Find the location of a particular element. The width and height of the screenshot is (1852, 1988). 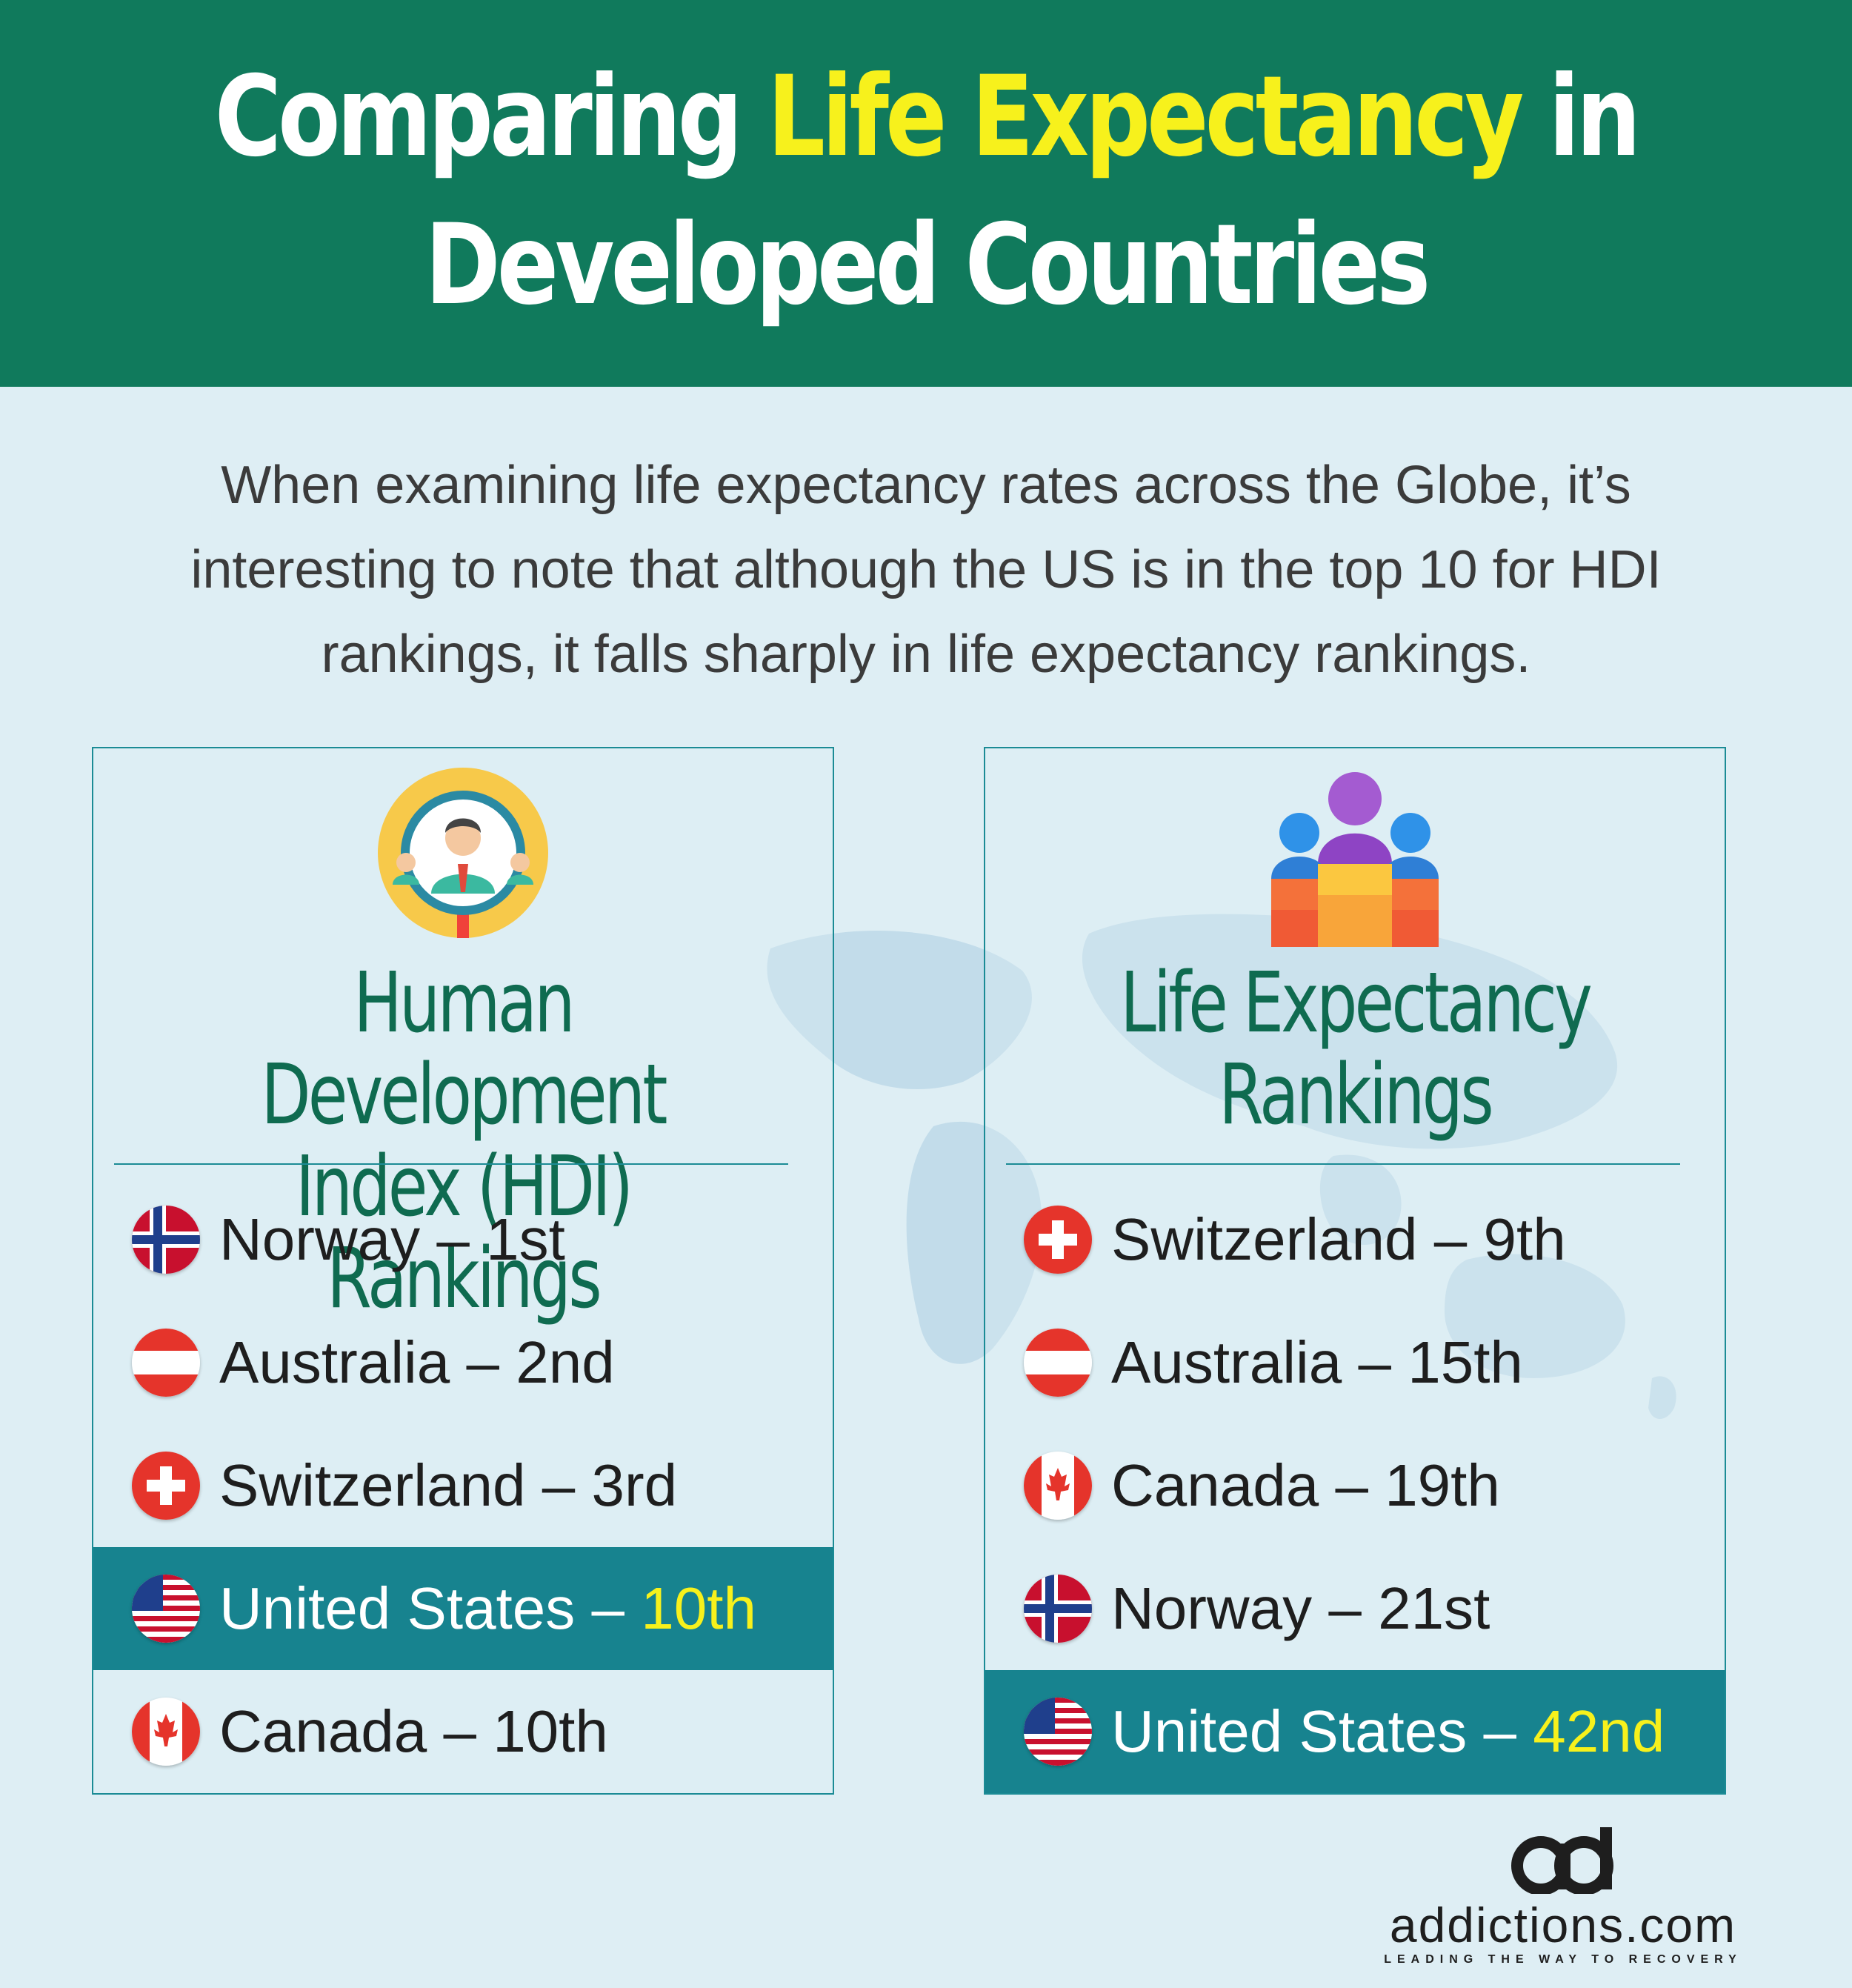

list-item: Switzerland – 9th is located at coordinates (1355, 1239).